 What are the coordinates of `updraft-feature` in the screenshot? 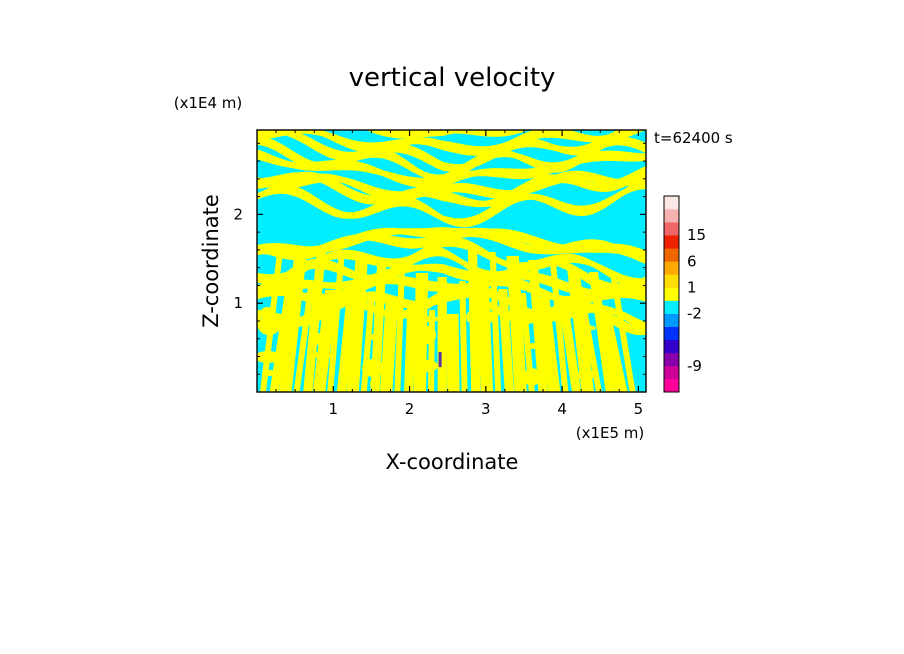 It's located at (440, 360).